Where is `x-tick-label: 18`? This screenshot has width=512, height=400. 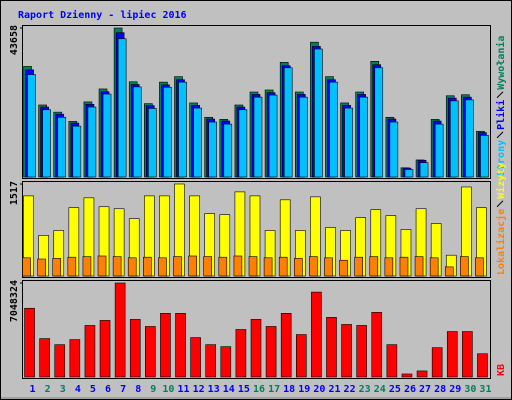
x-tick-label: 18 is located at coordinates (289, 389).